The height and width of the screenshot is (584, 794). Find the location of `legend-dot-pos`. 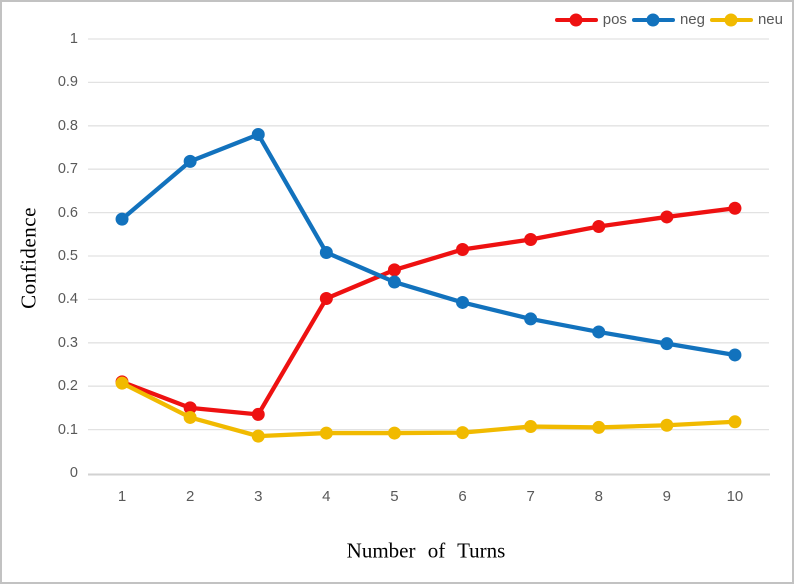

legend-dot-pos is located at coordinates (576, 20).